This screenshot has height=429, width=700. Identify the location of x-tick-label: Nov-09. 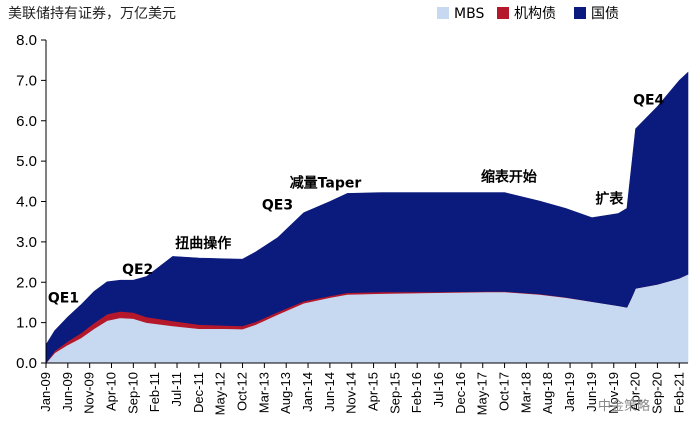
(89, 393).